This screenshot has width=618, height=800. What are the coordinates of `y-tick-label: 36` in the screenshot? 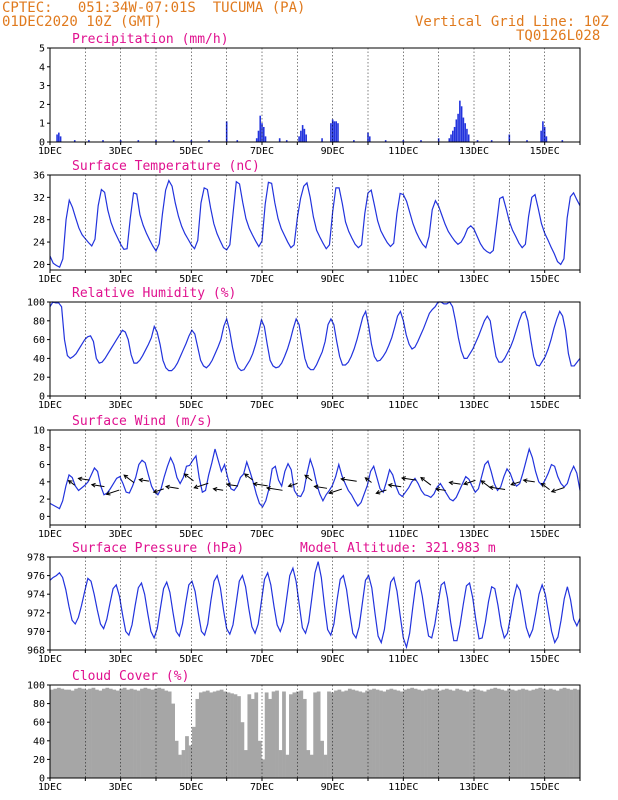 It's located at (39, 176).